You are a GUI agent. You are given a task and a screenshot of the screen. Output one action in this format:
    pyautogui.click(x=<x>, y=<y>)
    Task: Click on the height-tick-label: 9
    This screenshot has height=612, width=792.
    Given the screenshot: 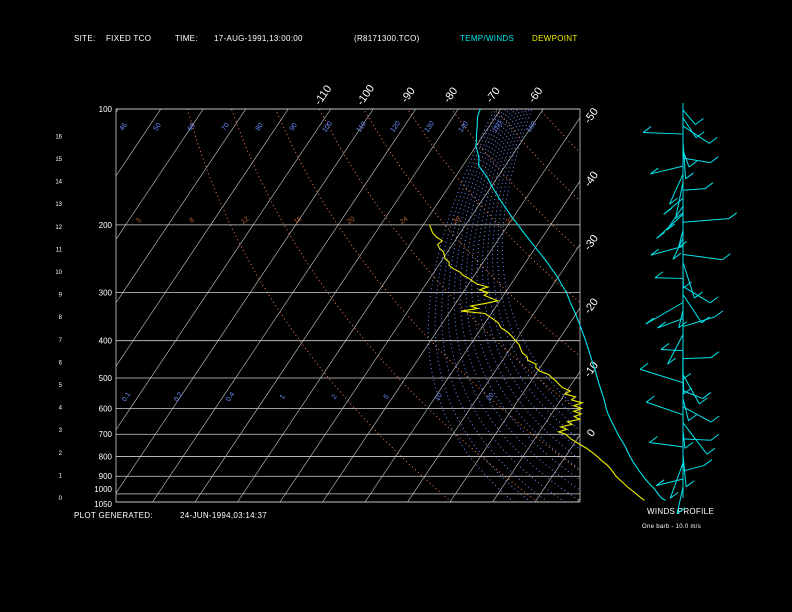 What is the action you would take?
    pyautogui.click(x=61, y=296)
    